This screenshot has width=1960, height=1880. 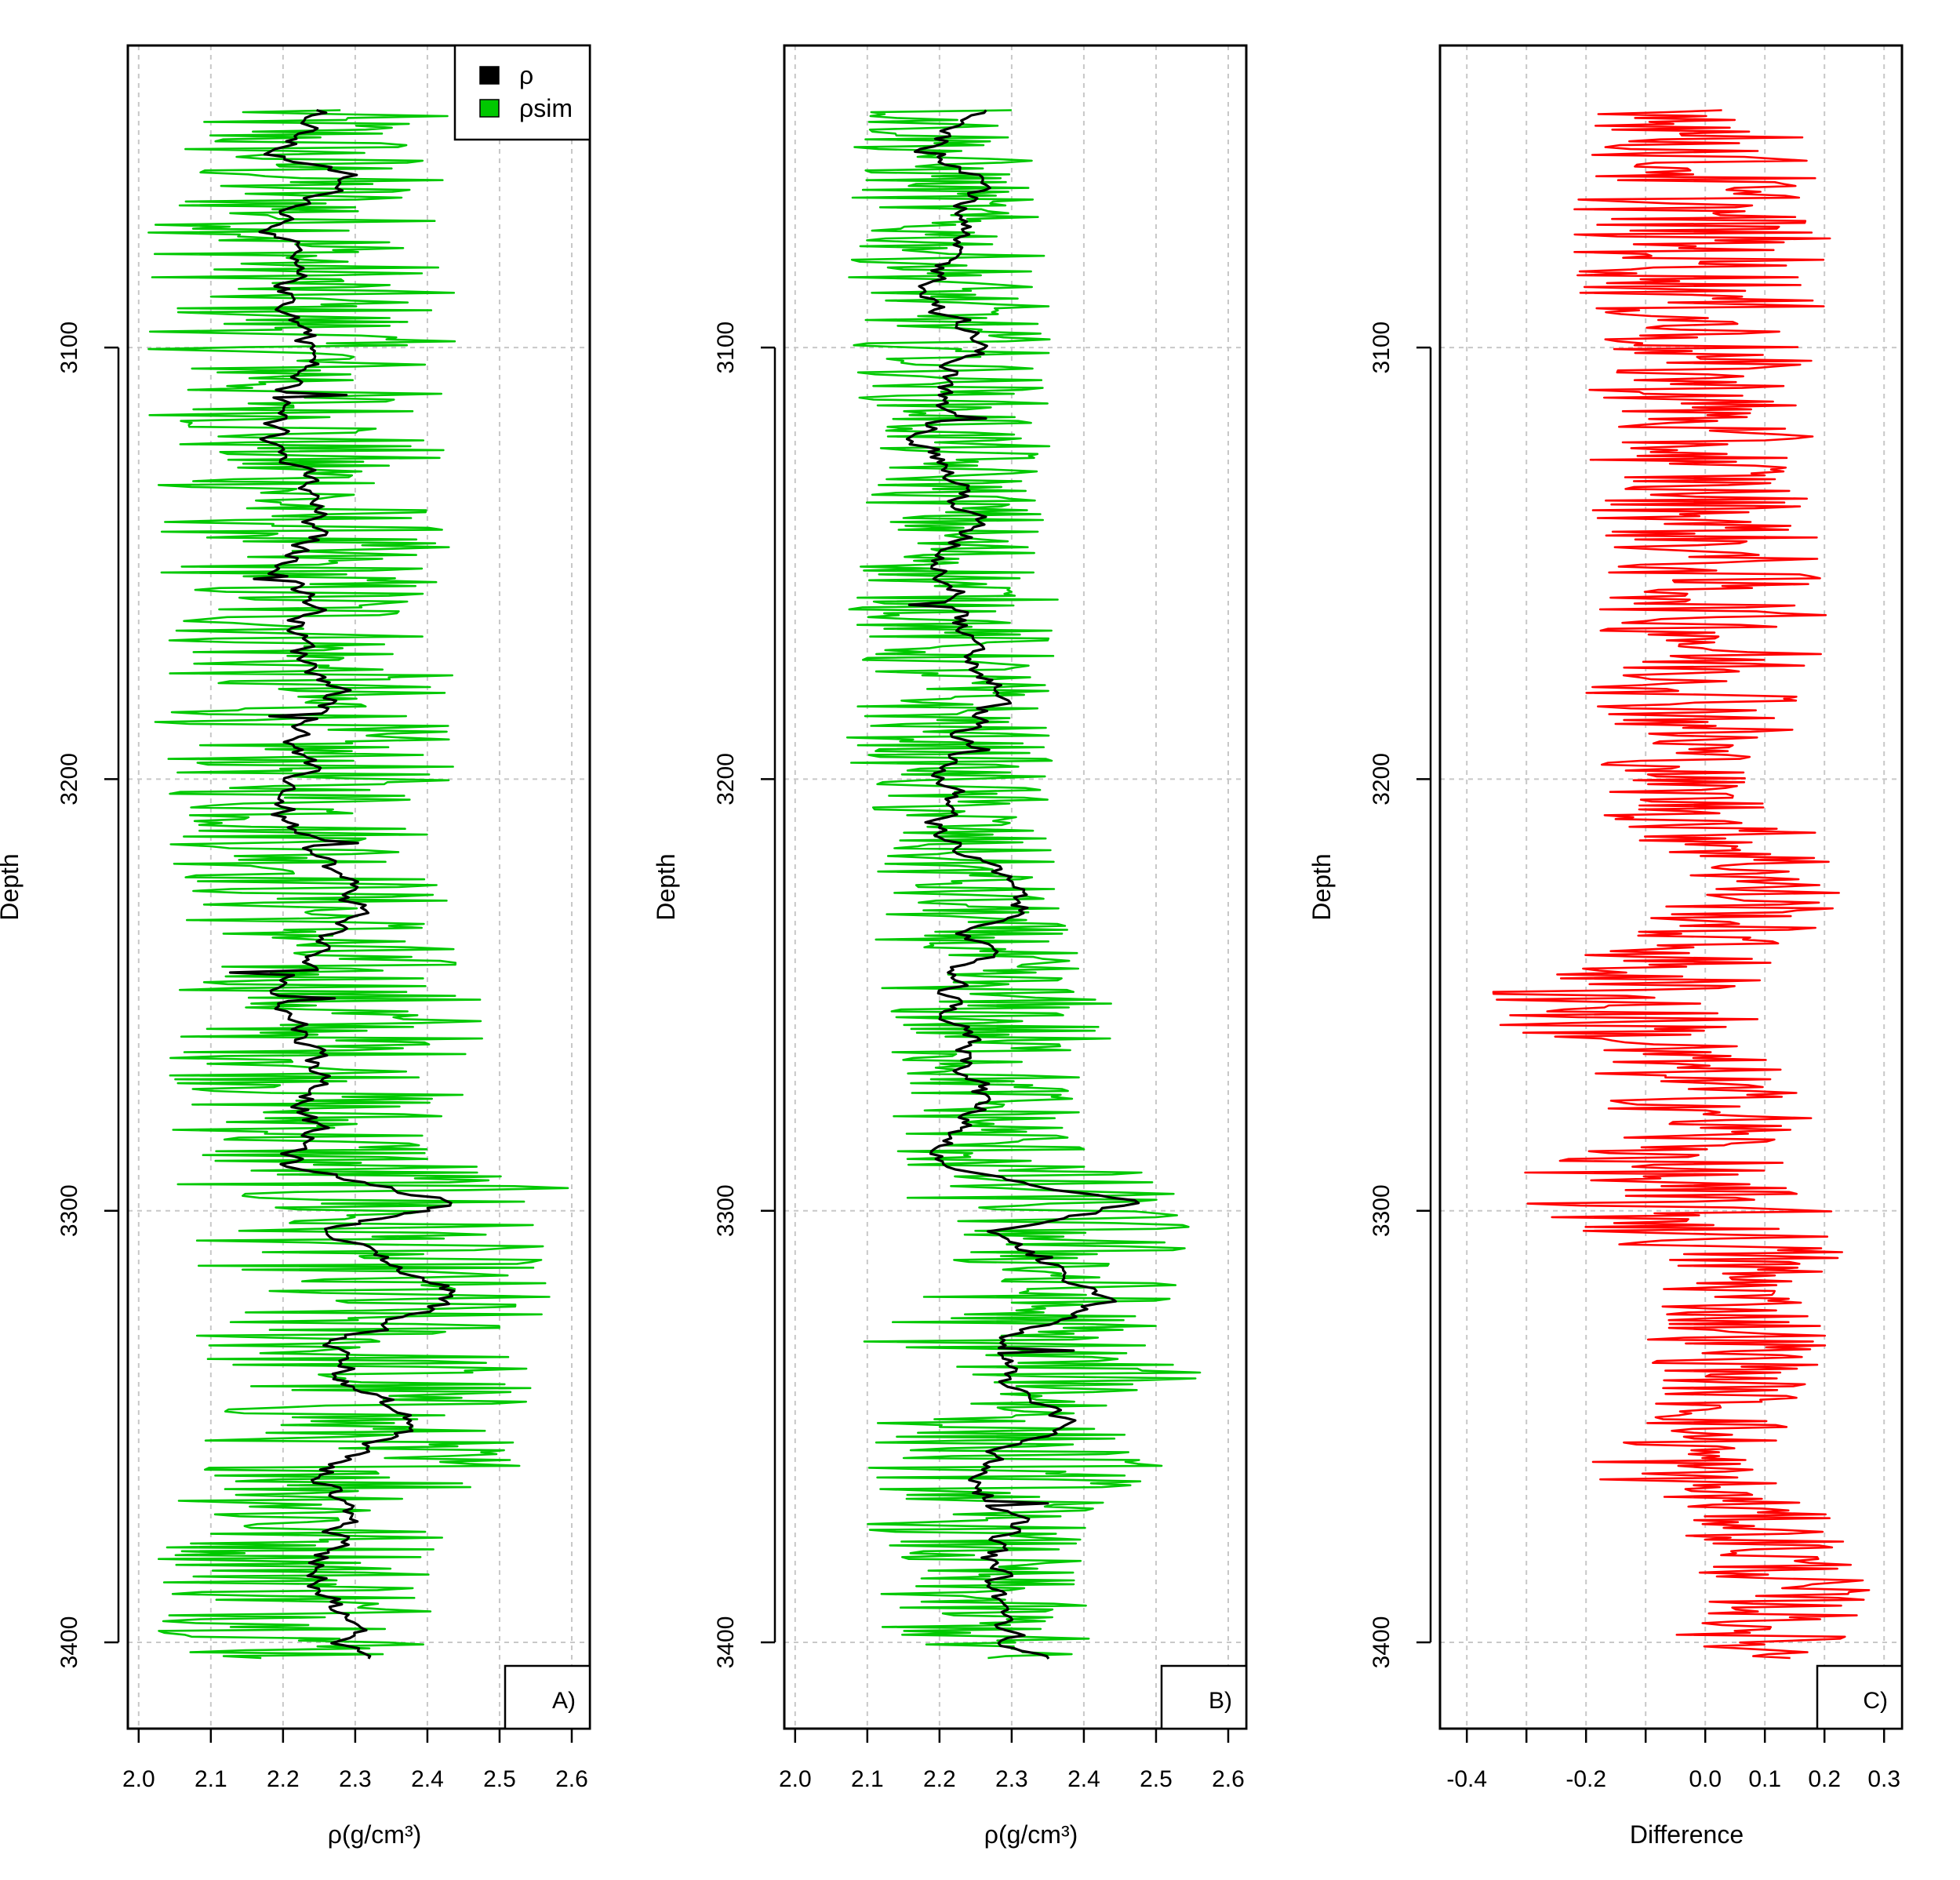 I want to click on legend-label: ρsim, so click(x=546, y=108).